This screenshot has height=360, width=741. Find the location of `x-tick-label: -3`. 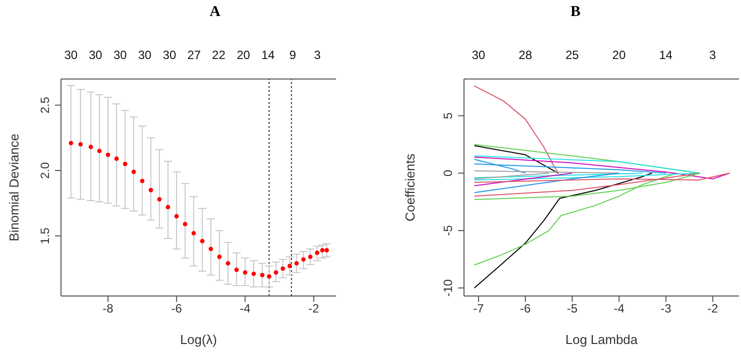

x-tick-label: -3 is located at coordinates (666, 309).